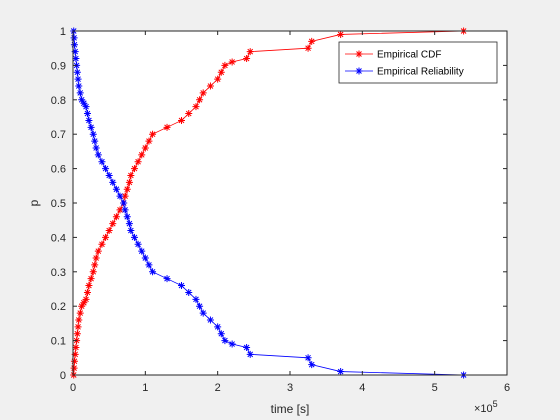 This screenshot has width=560, height=420. Describe the element at coordinates (290, 388) in the screenshot. I see `x-tick-label: 3` at that location.